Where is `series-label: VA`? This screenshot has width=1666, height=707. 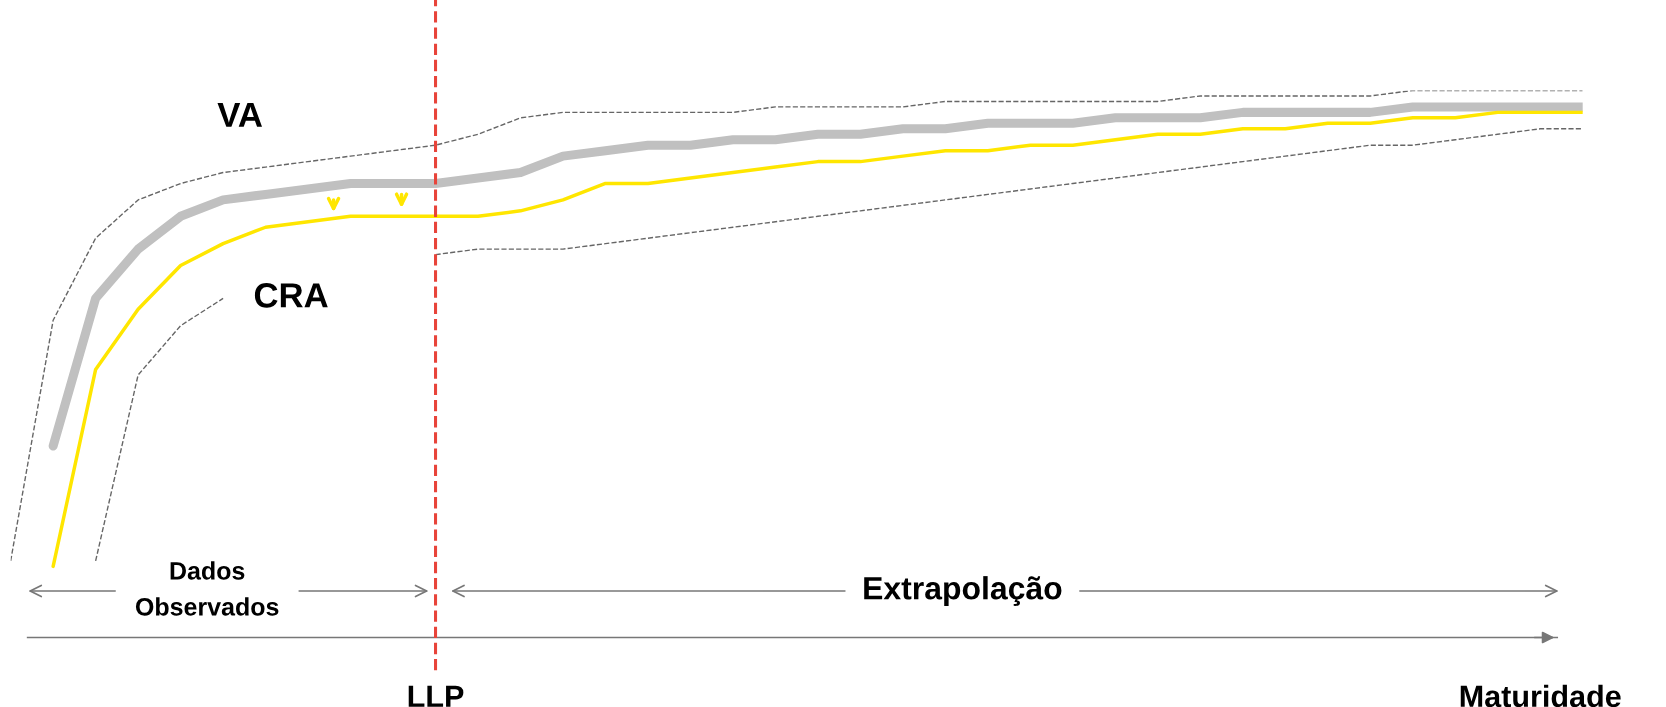
series-label: VA is located at coordinates (240, 114).